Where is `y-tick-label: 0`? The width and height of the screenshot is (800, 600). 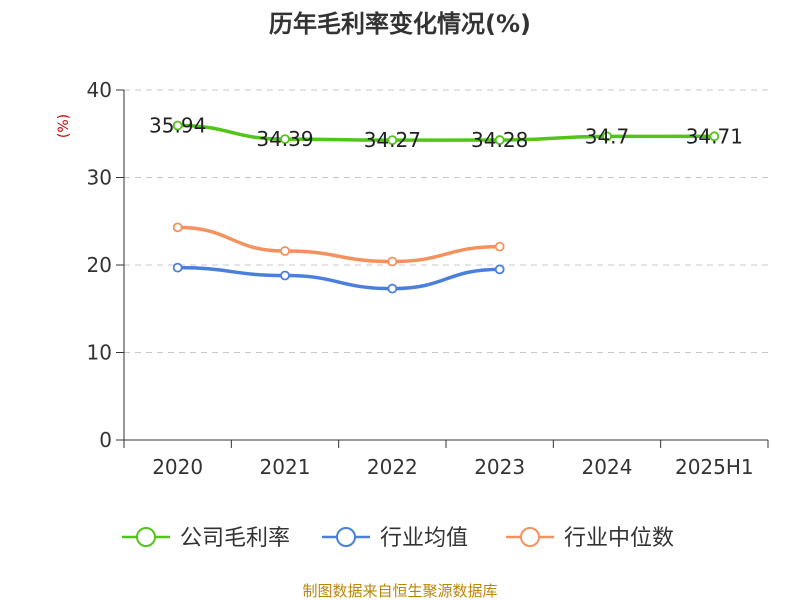
y-tick-label: 0 is located at coordinates (105, 440).